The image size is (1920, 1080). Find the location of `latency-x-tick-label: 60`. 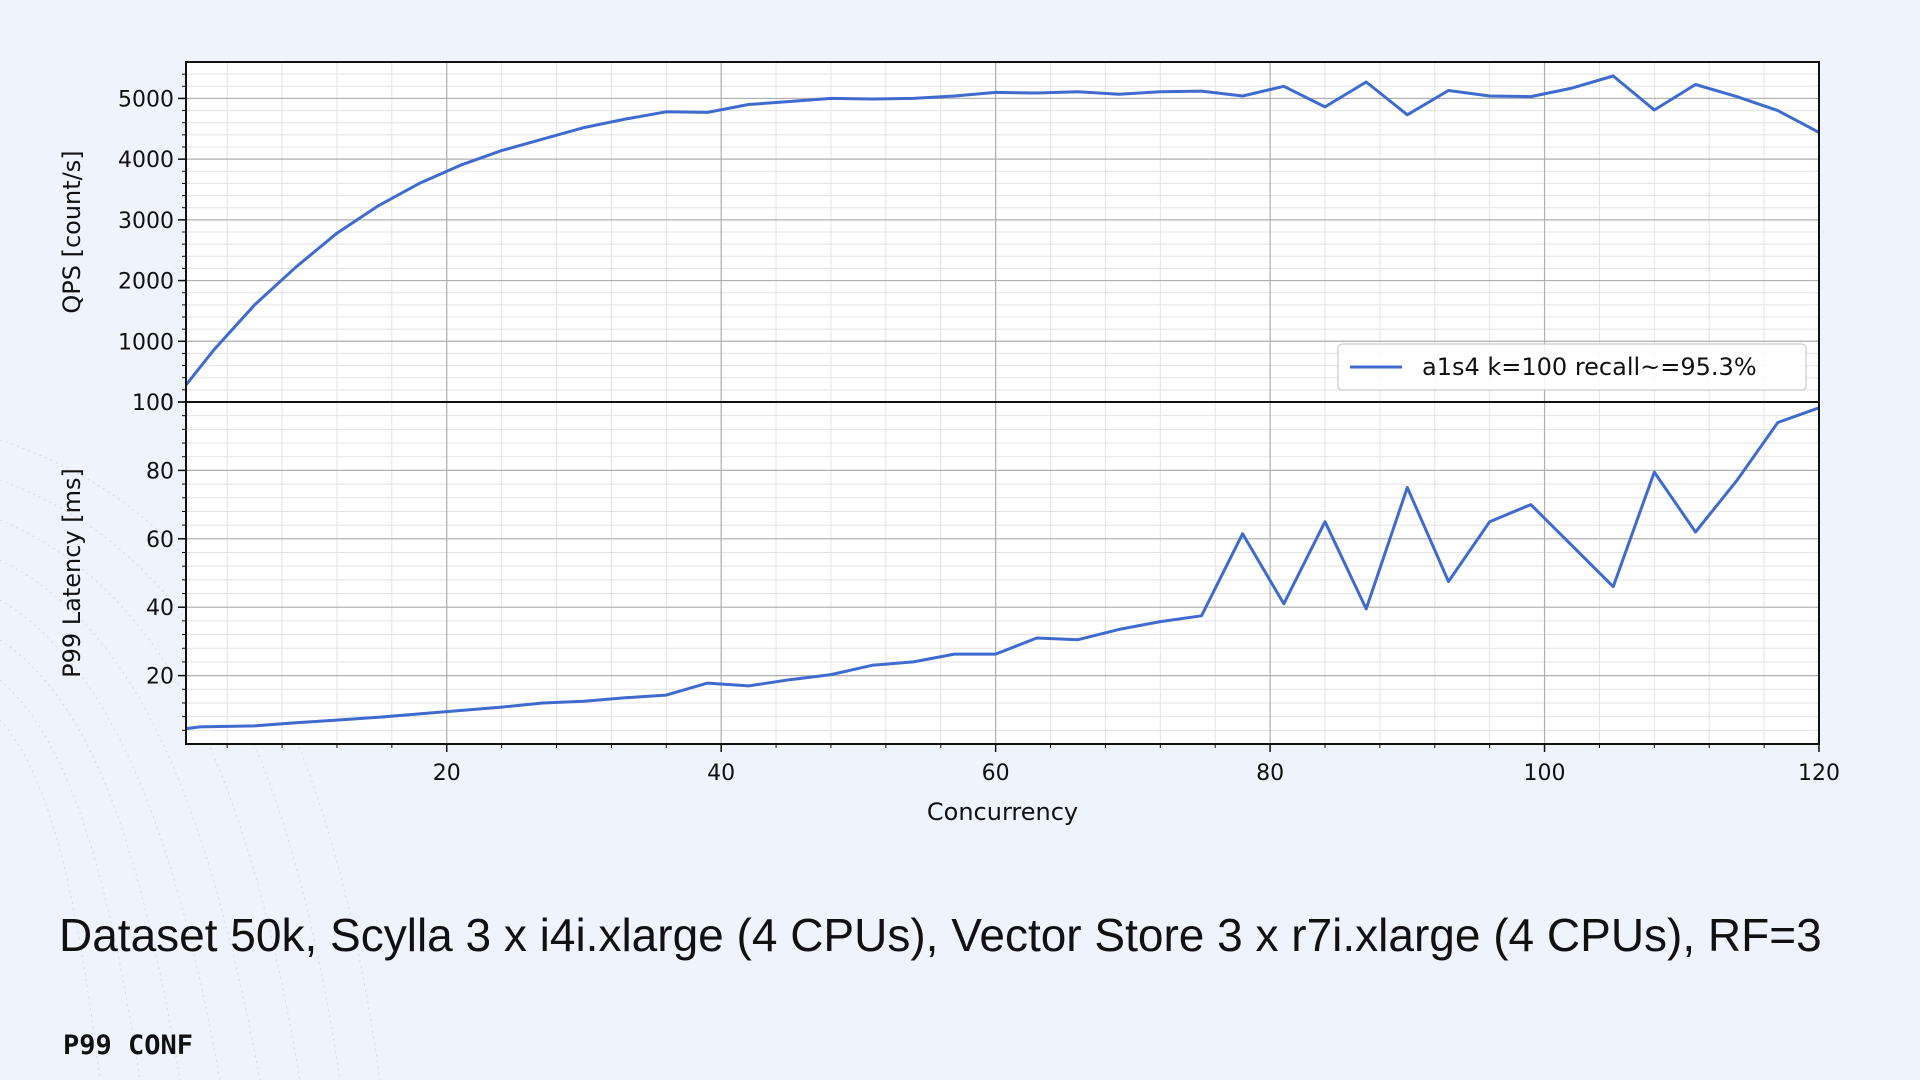

latency-x-tick-label: 60 is located at coordinates (996, 773).